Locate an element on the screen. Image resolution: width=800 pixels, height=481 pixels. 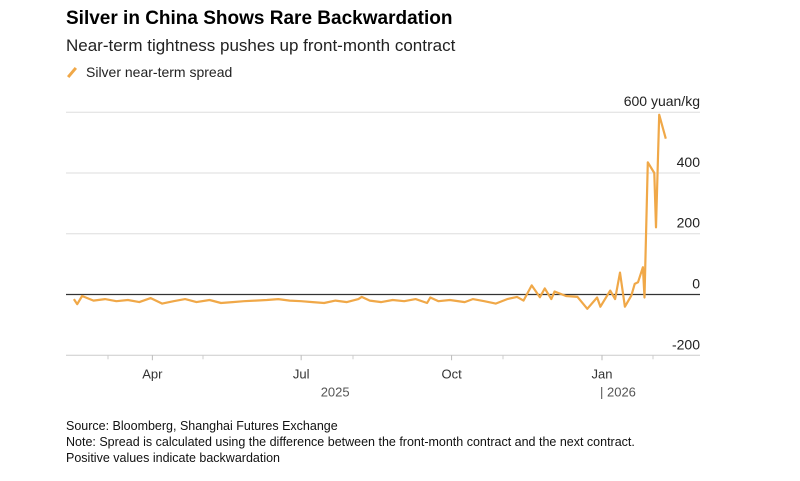
x-tick-label: Jan is located at coordinates (602, 373).